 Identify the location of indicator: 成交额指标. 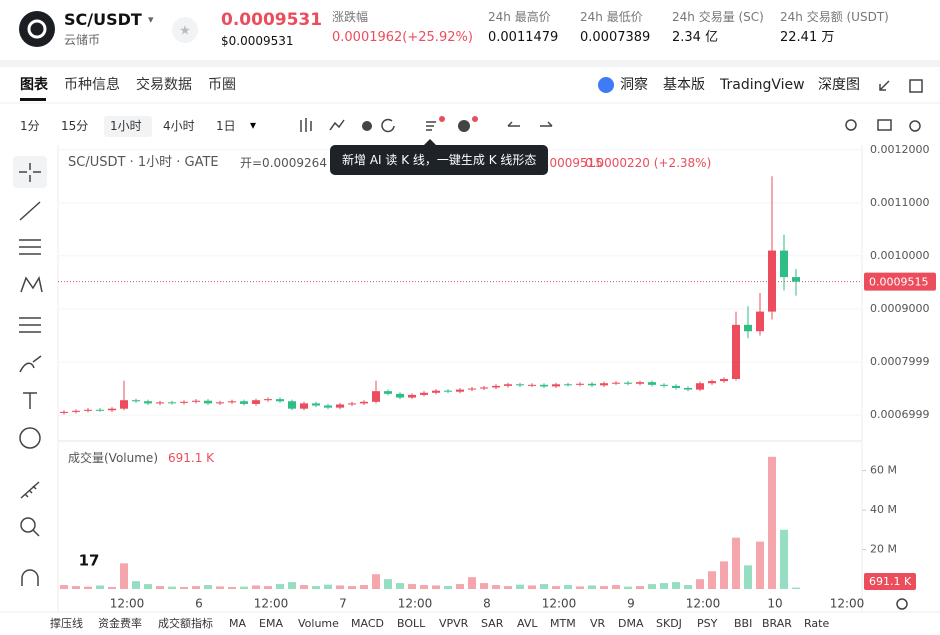
(185, 623).